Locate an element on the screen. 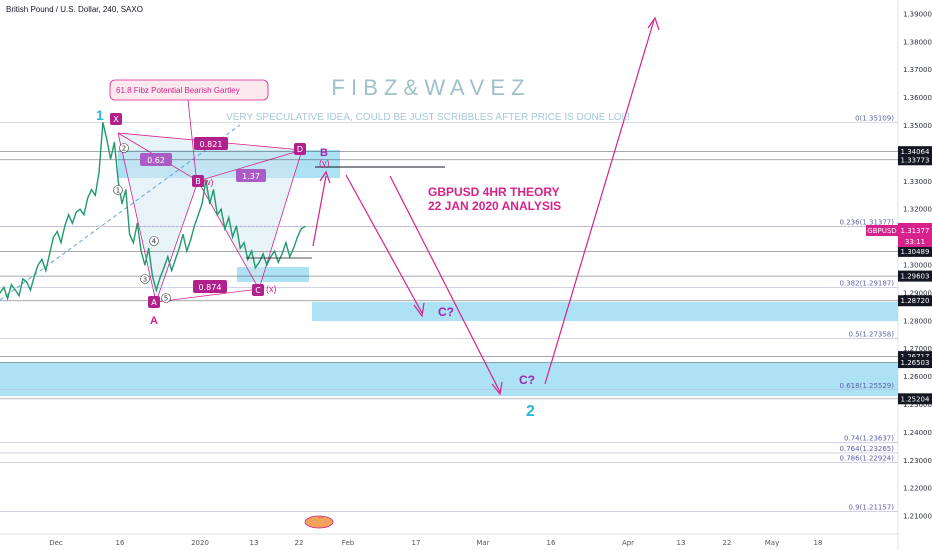 The height and width of the screenshot is (550, 932). theory-date: 22 JAN 2020 ANALYSIS is located at coordinates (494, 206).